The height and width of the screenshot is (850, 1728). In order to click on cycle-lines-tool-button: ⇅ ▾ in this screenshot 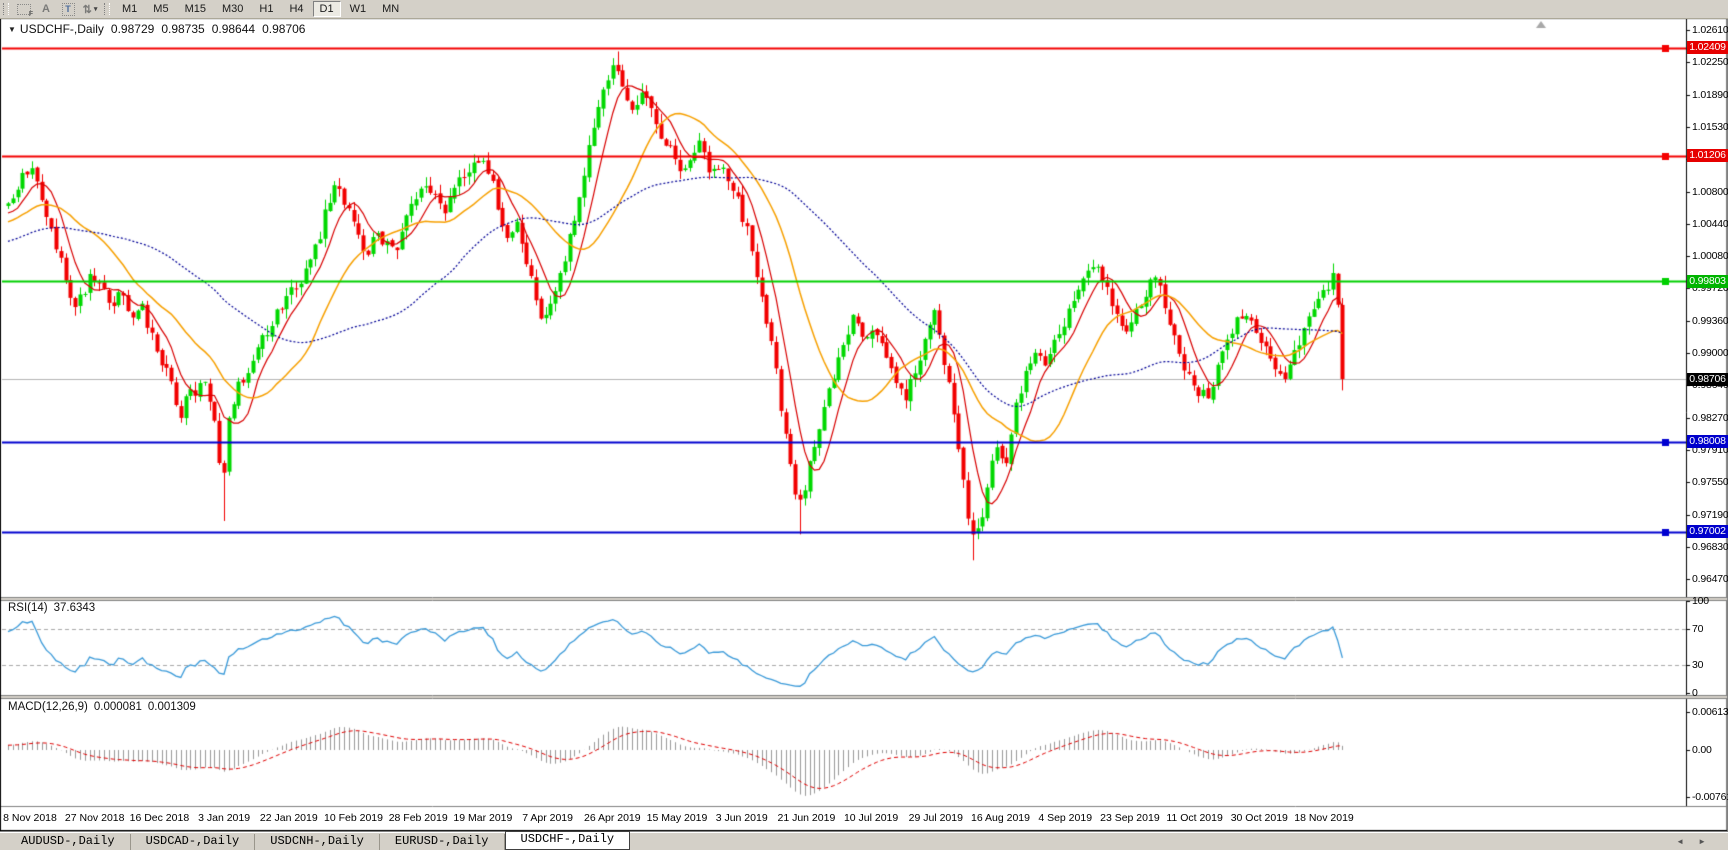, I will do `click(90, 9)`.